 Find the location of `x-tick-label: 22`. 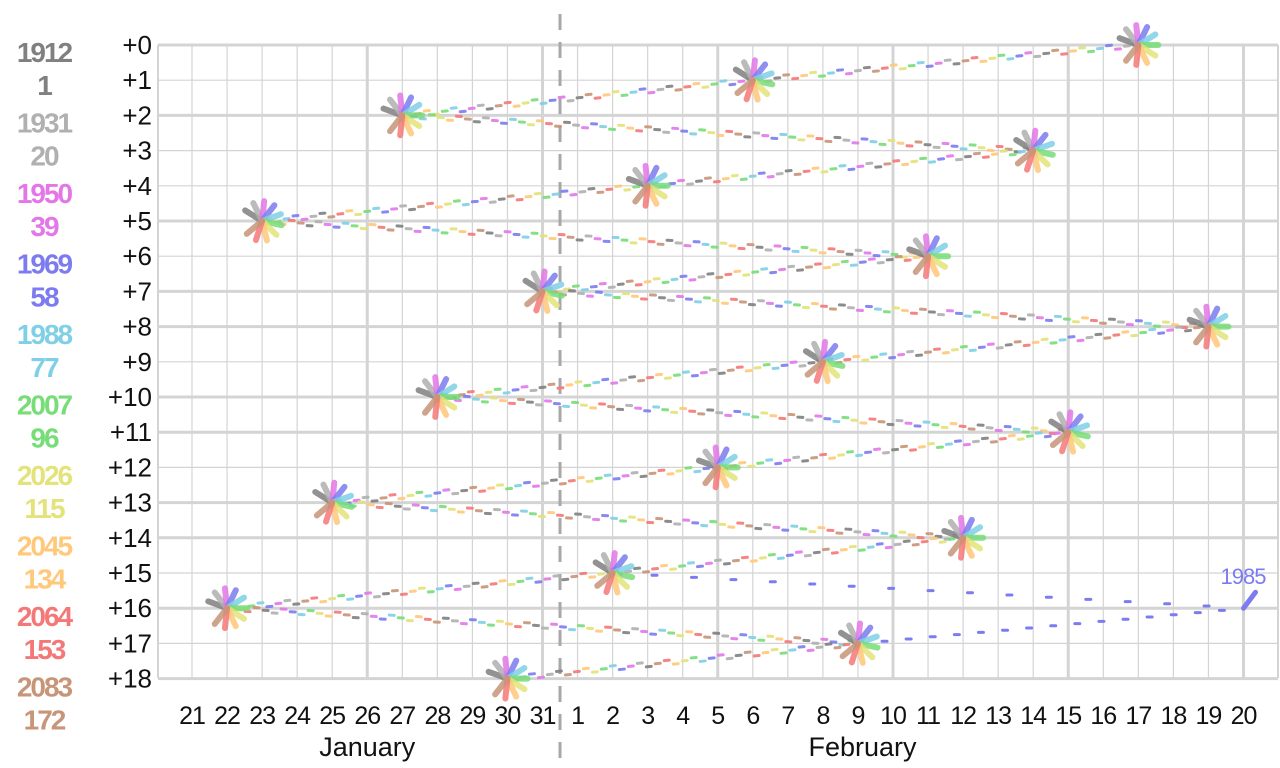

x-tick-label: 22 is located at coordinates (227, 716).